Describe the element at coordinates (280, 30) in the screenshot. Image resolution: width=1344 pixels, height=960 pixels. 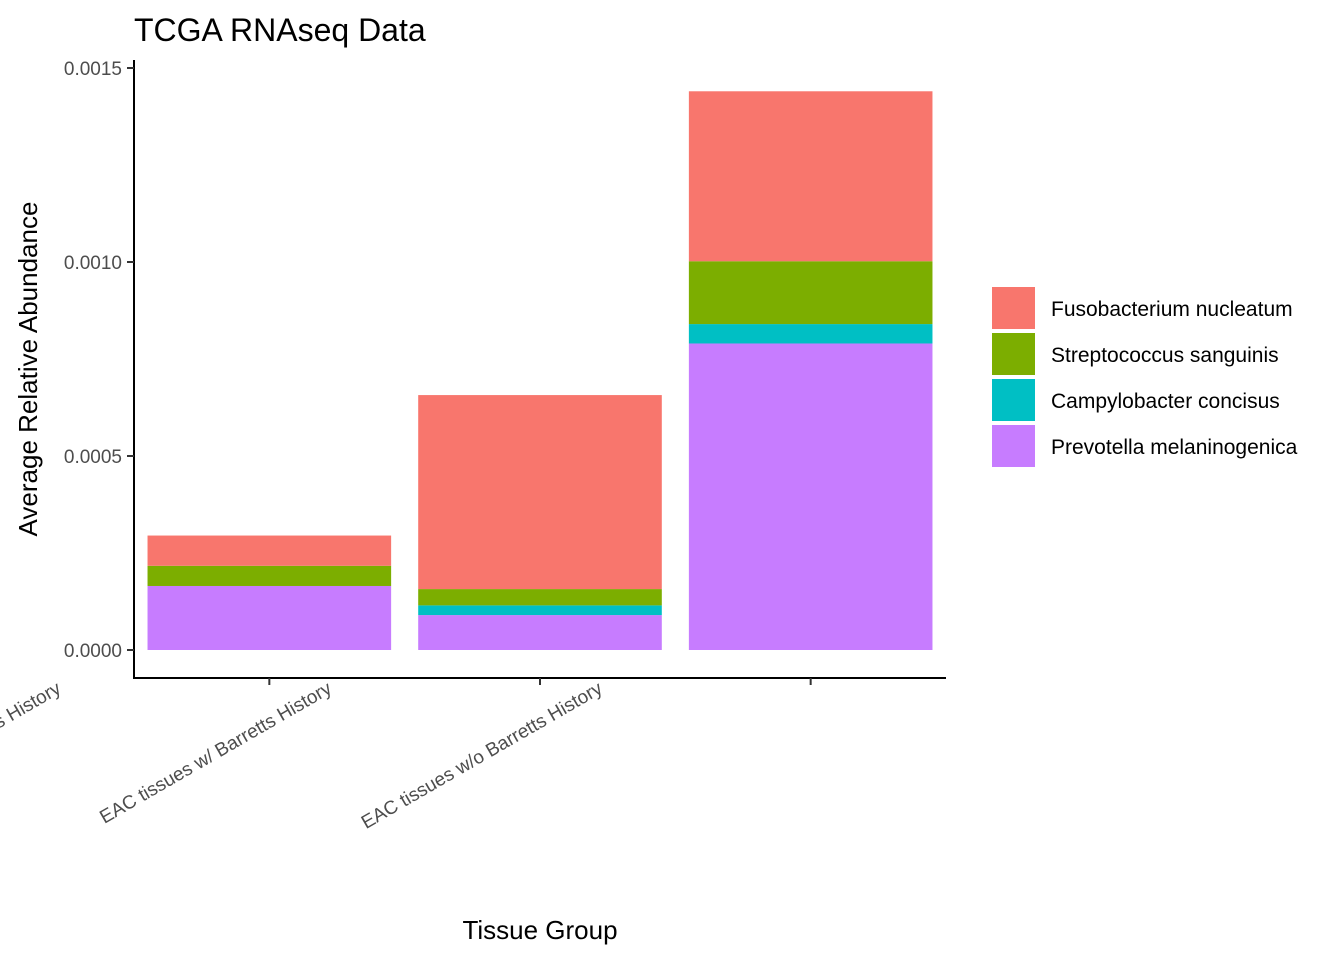
I see `chart-title: TCGA RNAseq Data` at that location.